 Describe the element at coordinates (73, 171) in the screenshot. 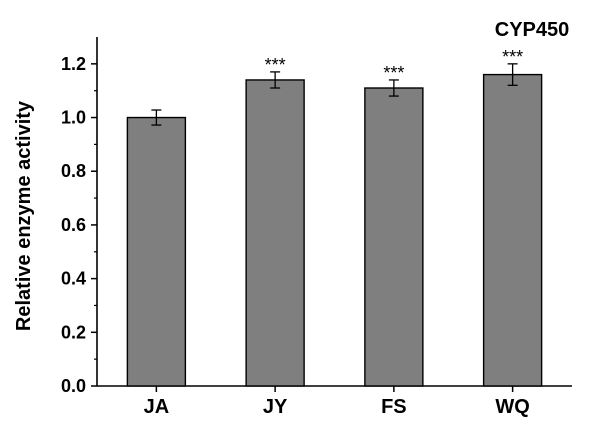

I see `y-tick-label: 0.8` at that location.